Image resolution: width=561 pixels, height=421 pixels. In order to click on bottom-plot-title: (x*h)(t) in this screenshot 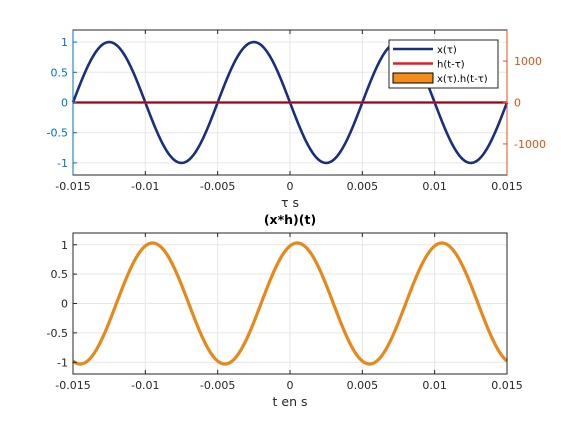, I will do `click(290, 219)`.